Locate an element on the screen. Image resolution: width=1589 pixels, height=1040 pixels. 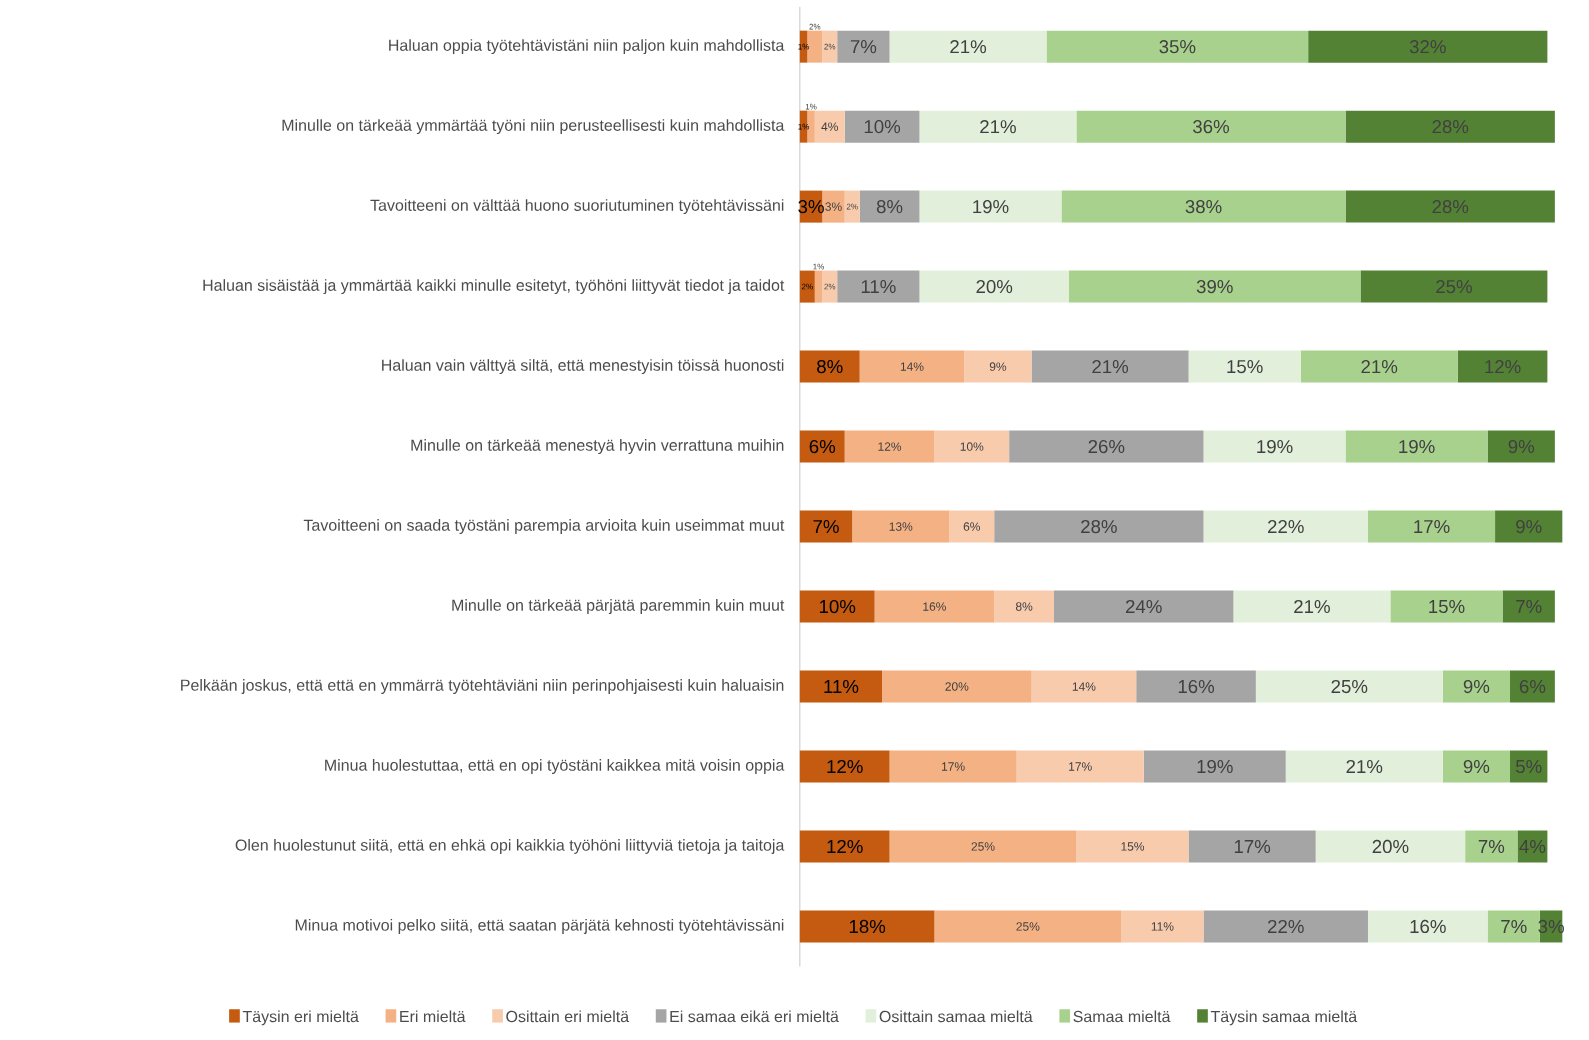
y-tick-label: Haluan sisäistää ja ymmärtää kaikki minulle esitetyt, työhöni liittyvät tiedot ja taidot is located at coordinates (494, 287).